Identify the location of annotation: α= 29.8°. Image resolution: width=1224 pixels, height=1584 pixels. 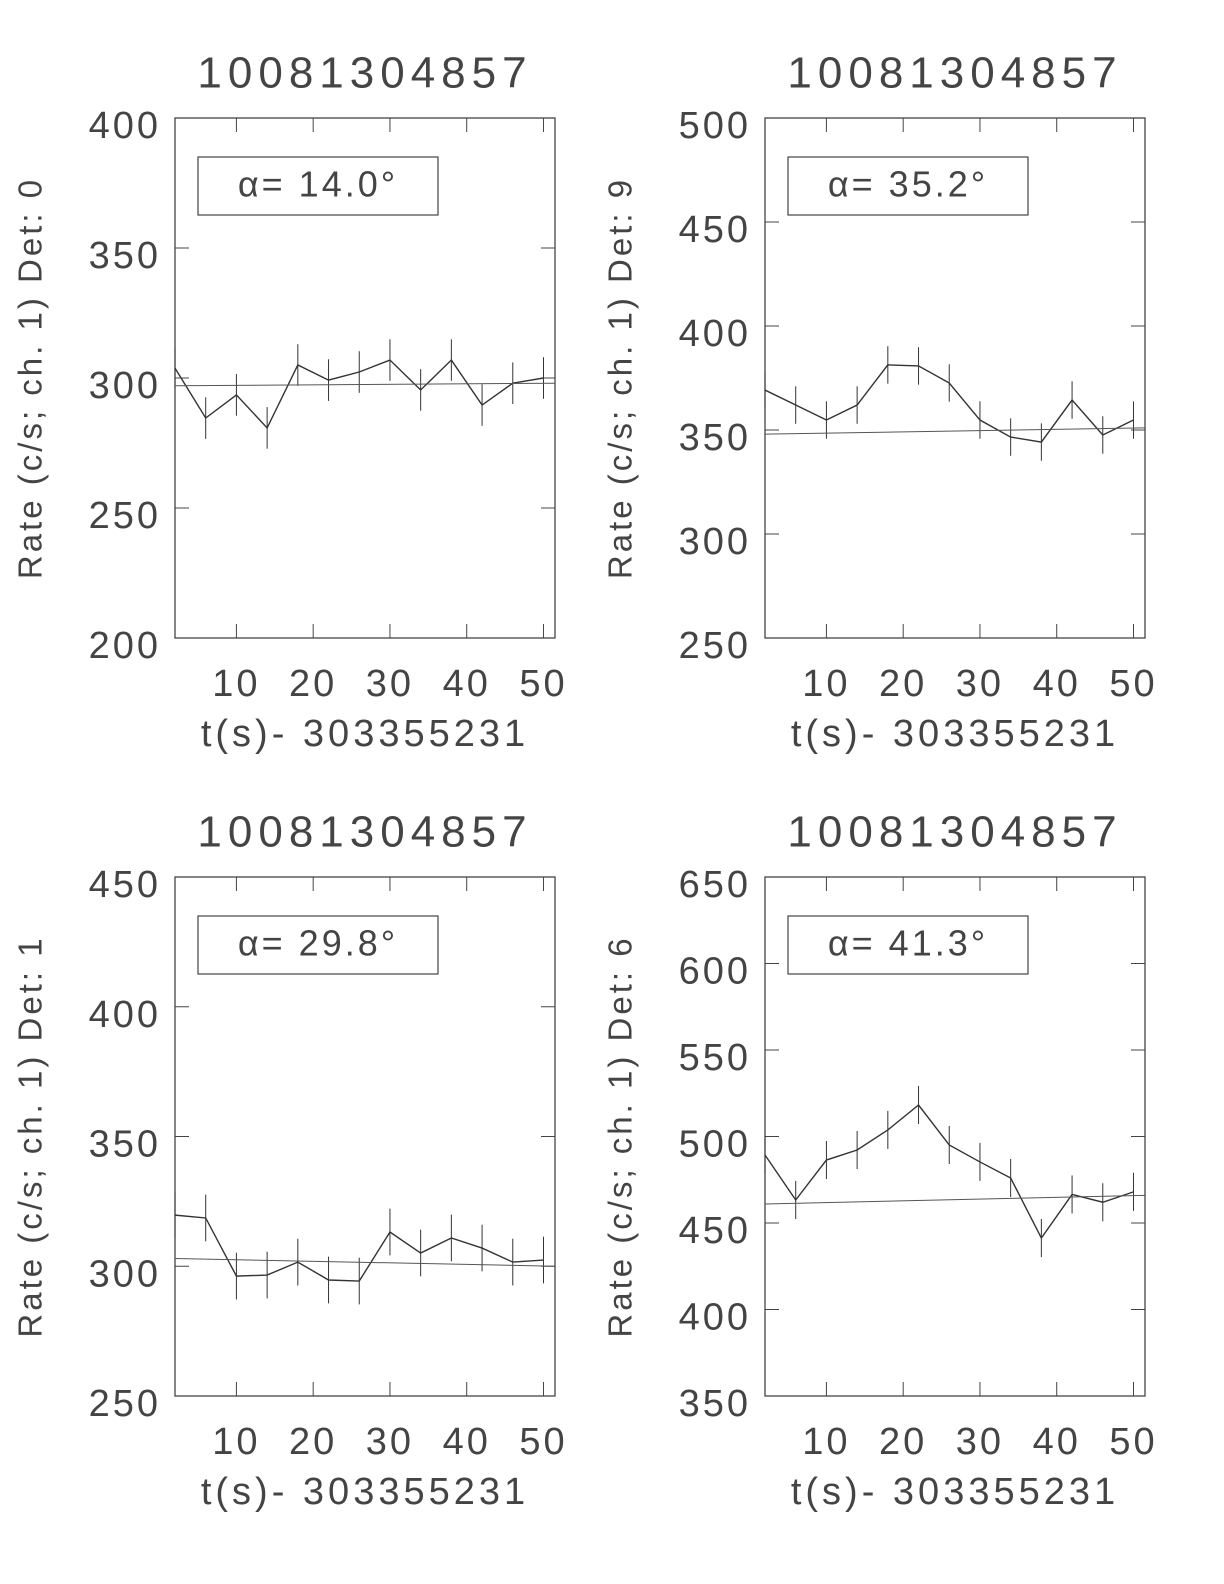
(318, 943).